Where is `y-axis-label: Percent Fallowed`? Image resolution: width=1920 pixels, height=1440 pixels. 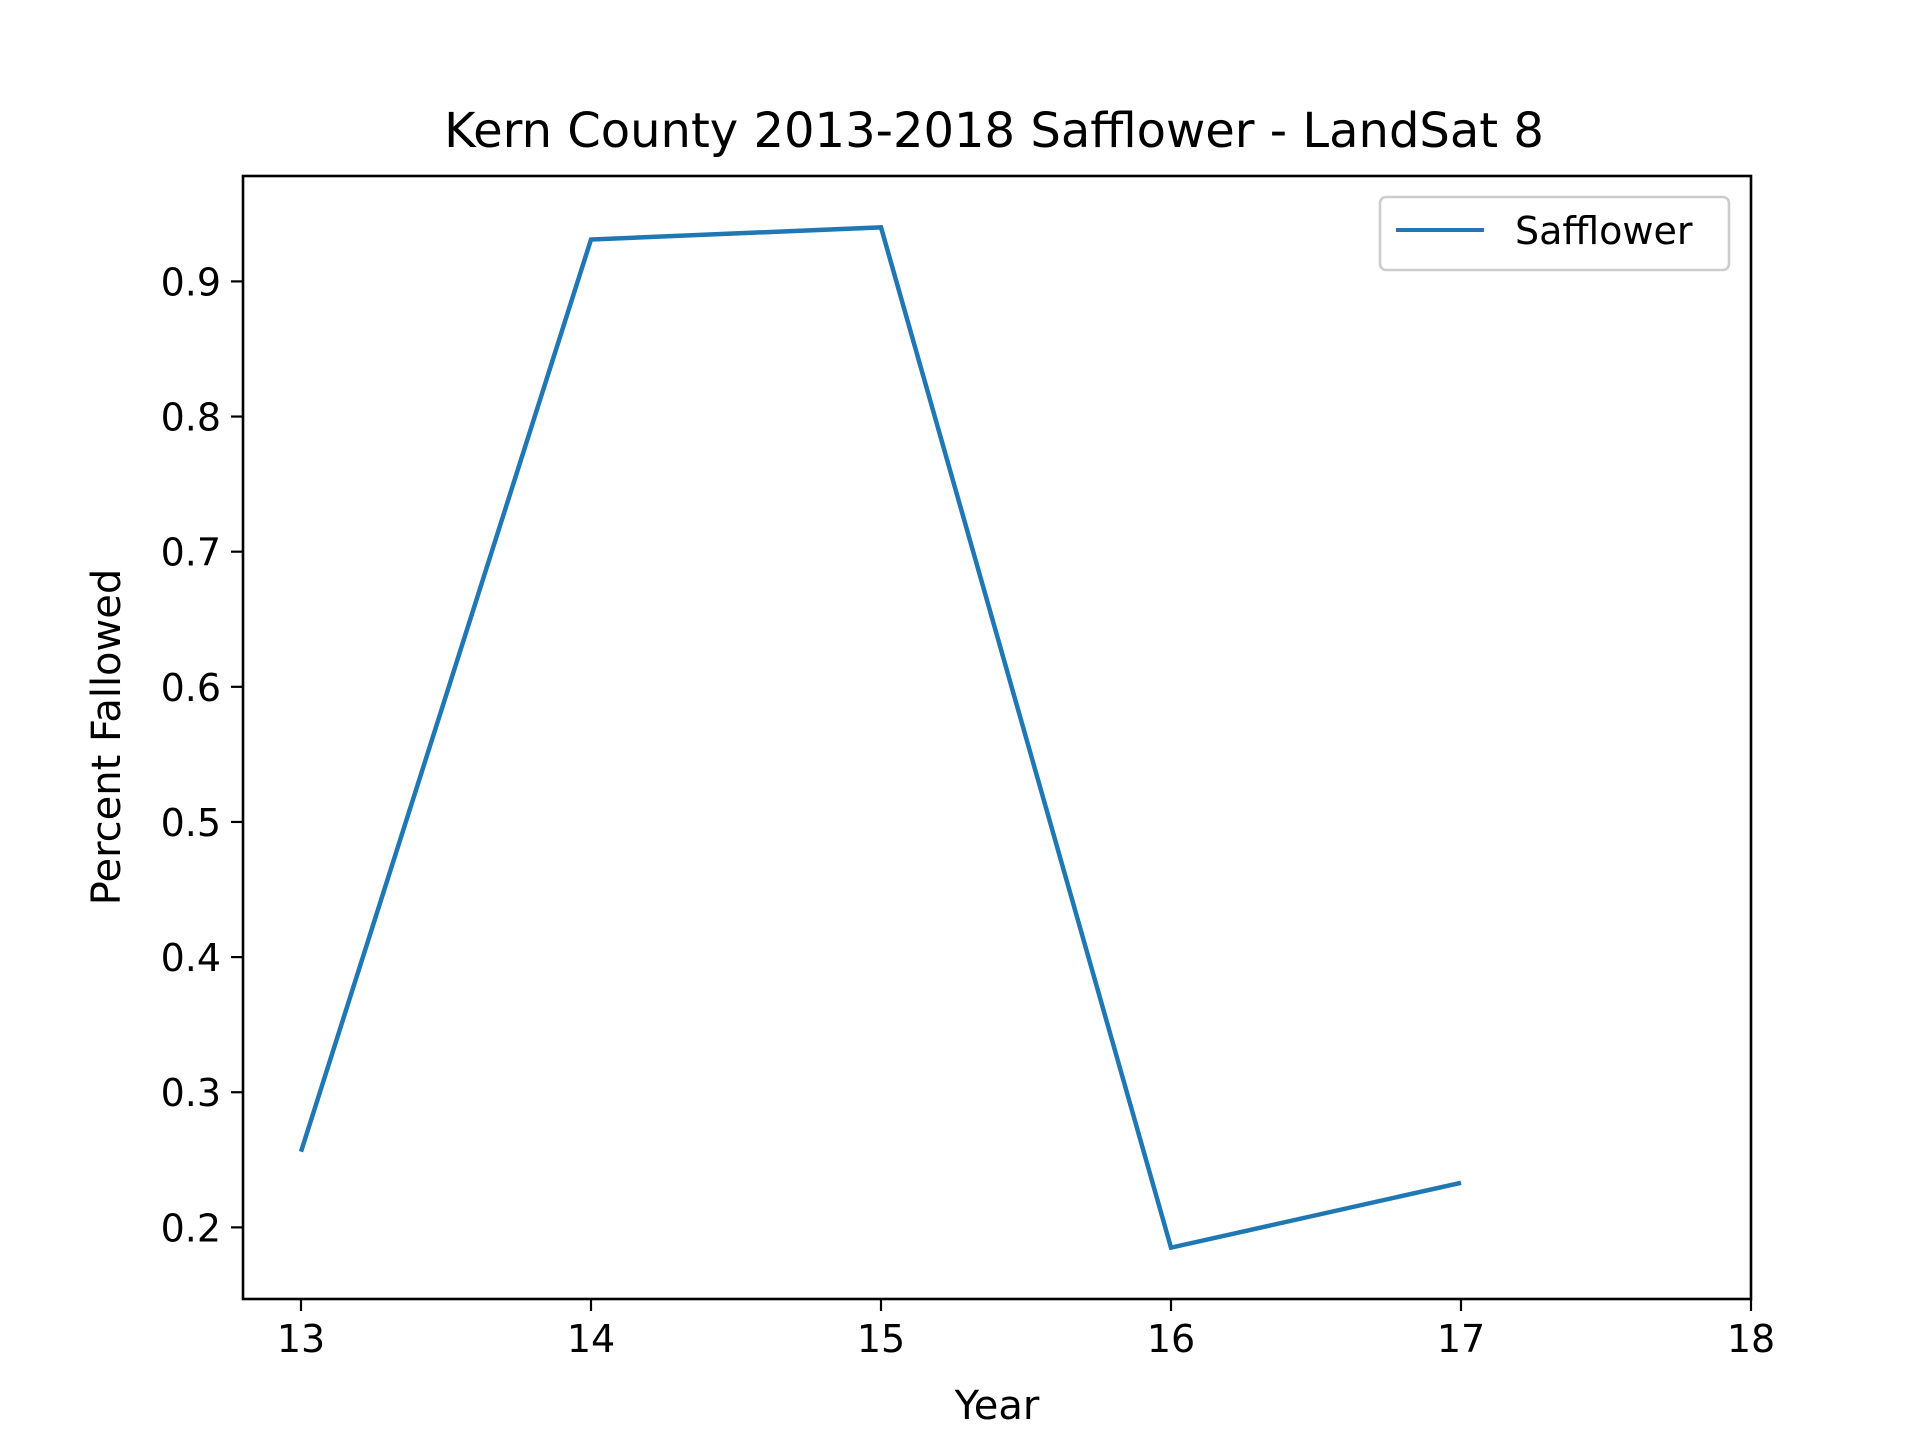
y-axis-label: Percent Fallowed is located at coordinates (107, 737).